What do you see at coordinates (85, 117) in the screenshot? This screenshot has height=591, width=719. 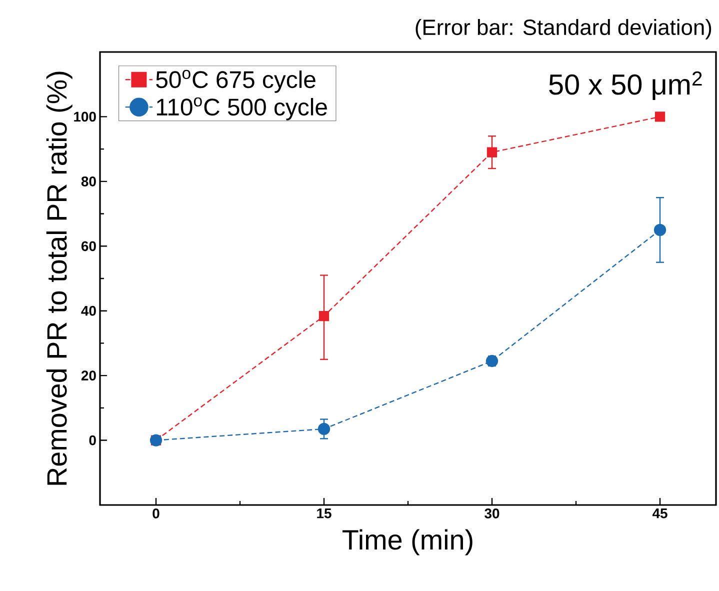 I see `y-tick-label: 100` at bounding box center [85, 117].